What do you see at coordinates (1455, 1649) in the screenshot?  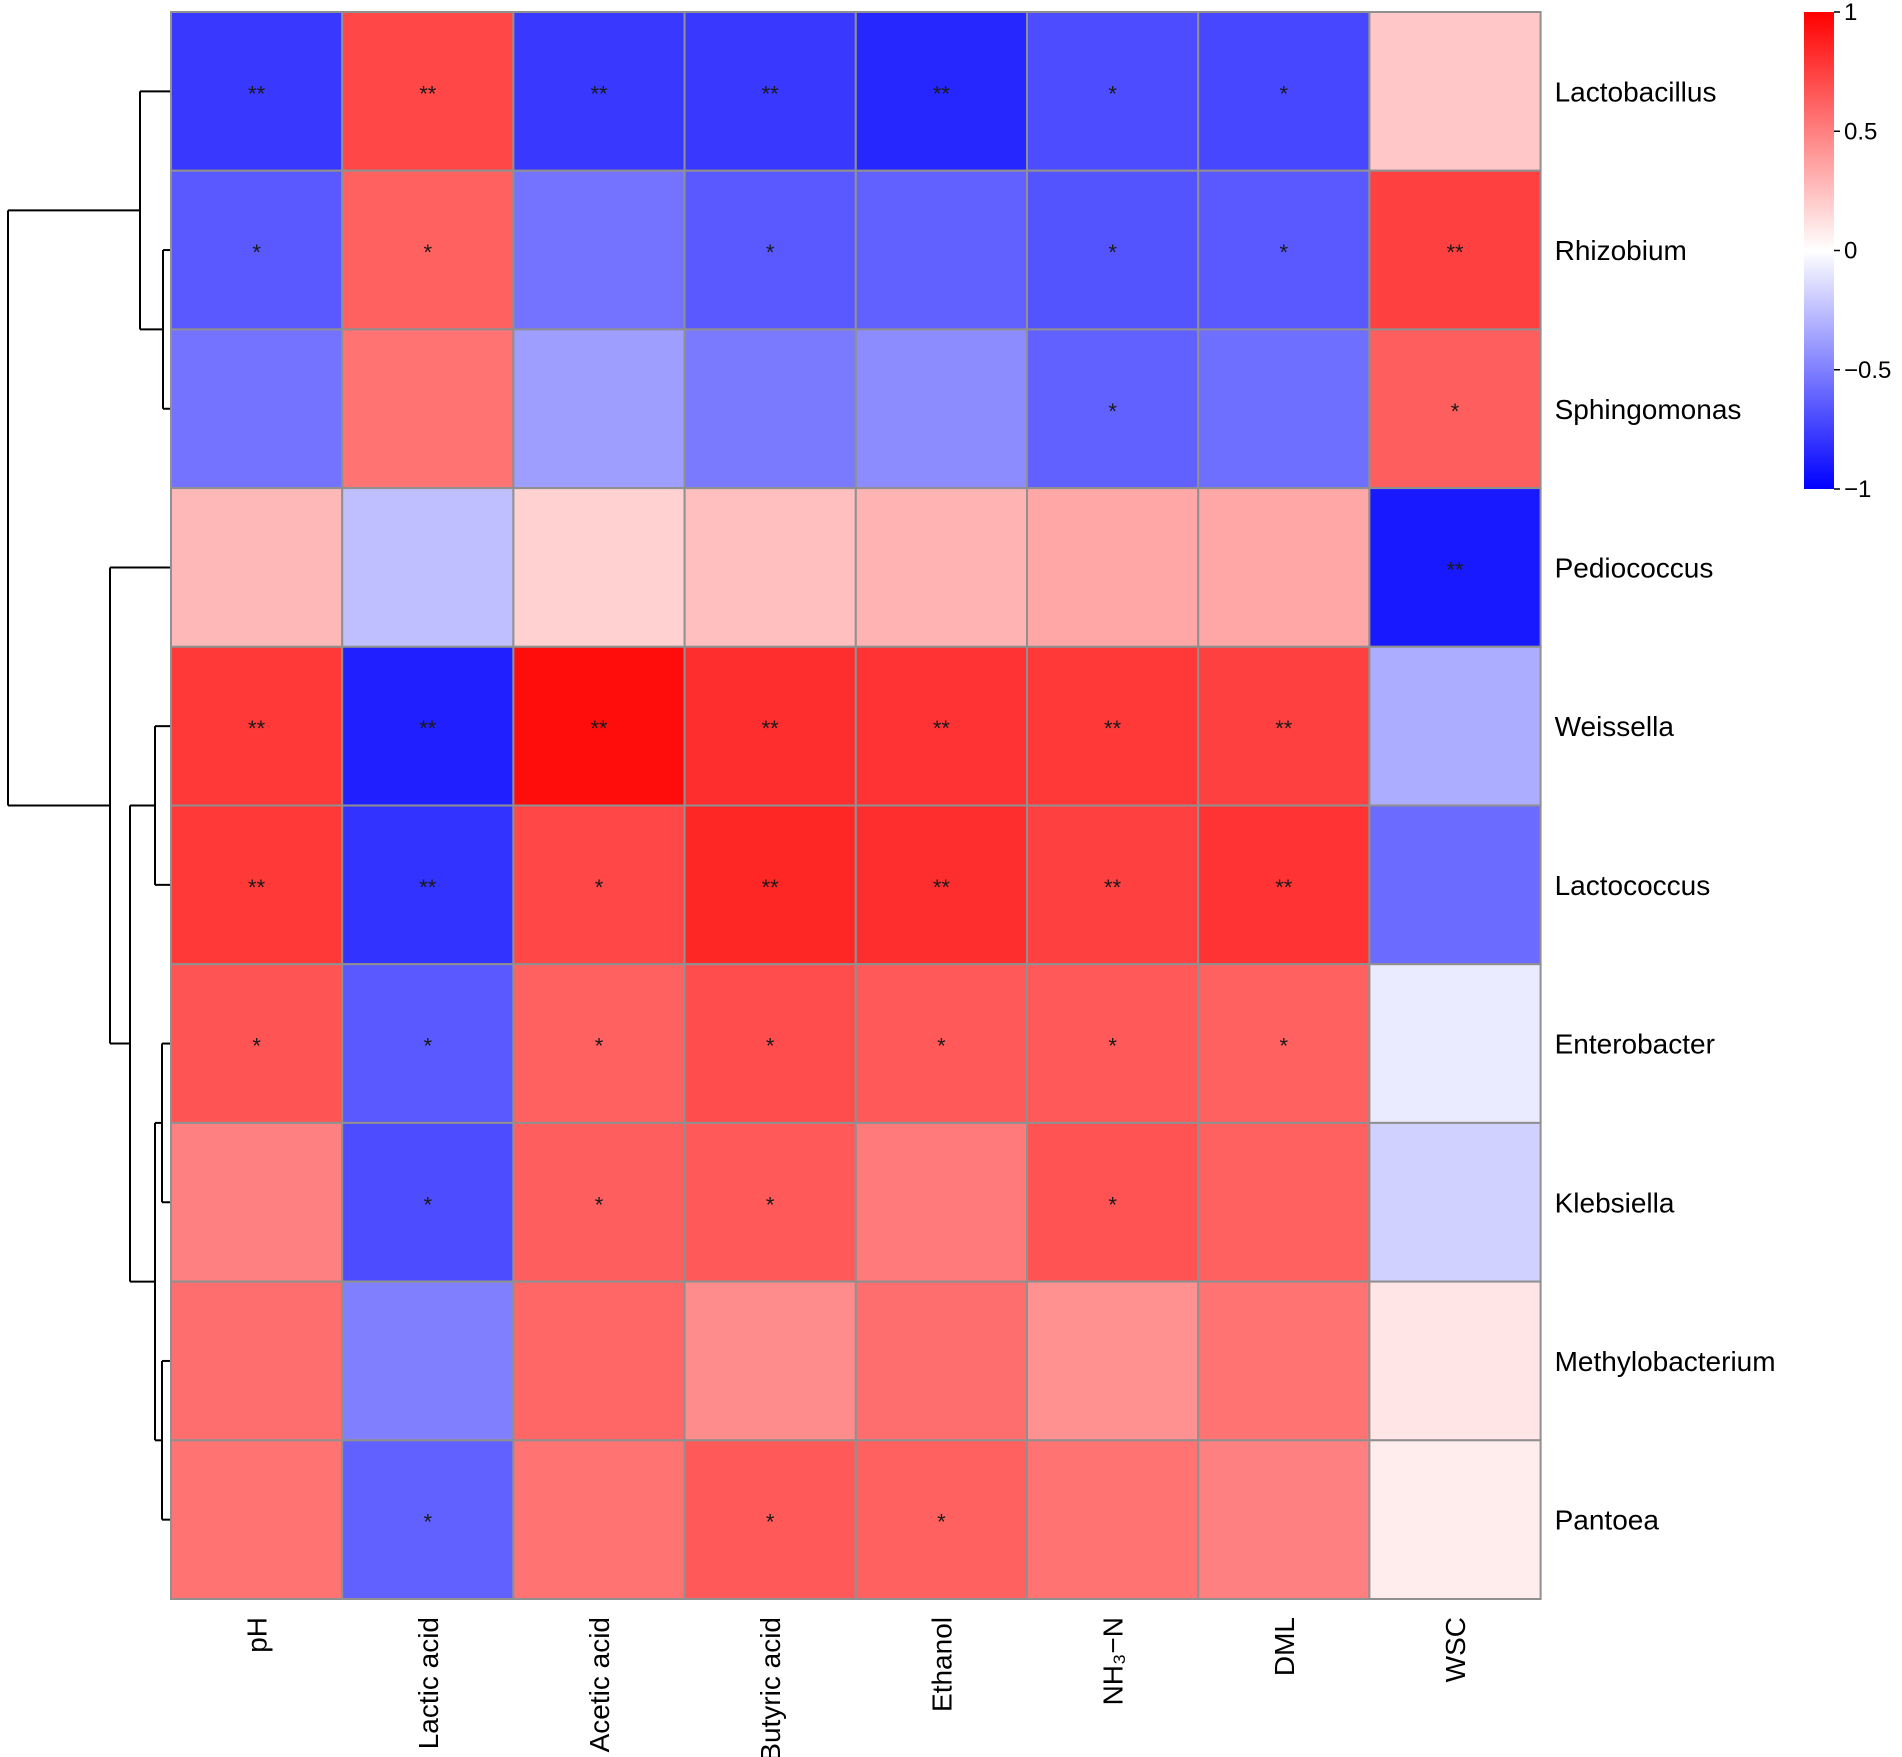 I see `column-label-wsc: WSC` at bounding box center [1455, 1649].